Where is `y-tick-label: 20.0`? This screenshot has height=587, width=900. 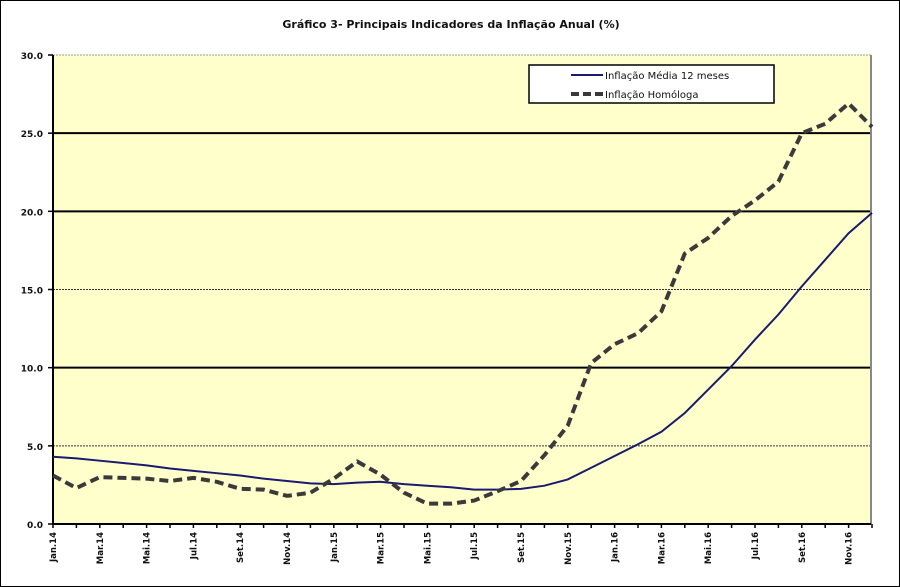
y-tick-label: 20.0 is located at coordinates (32, 213).